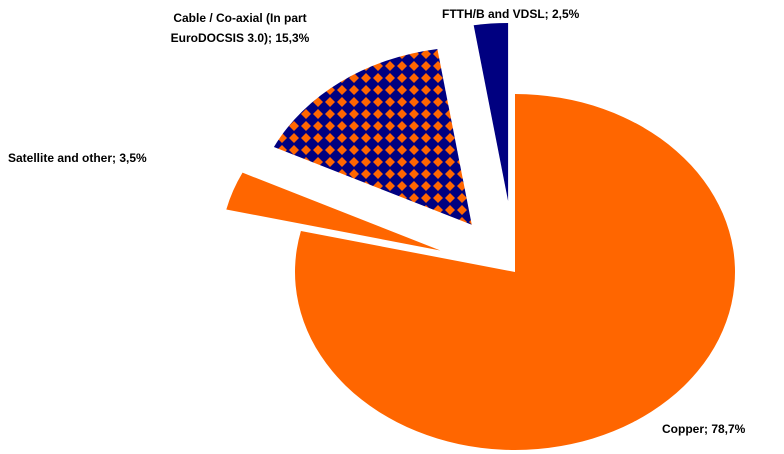 This screenshot has height=454, width=784. I want to click on data-label: FTTH/B and VDSL; 2,5%, so click(511, 14).